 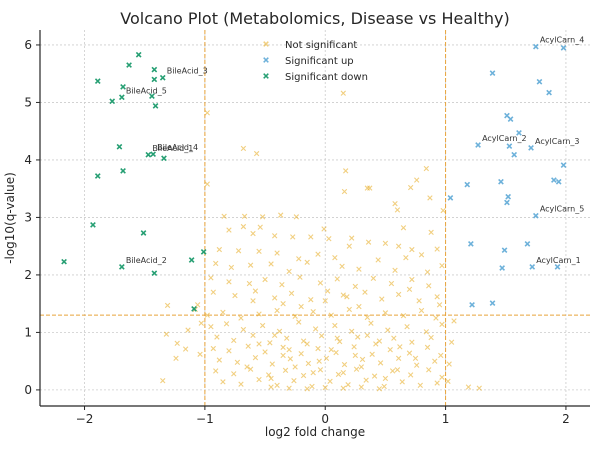 I want to click on x-tick-label: 2, so click(x=566, y=419).